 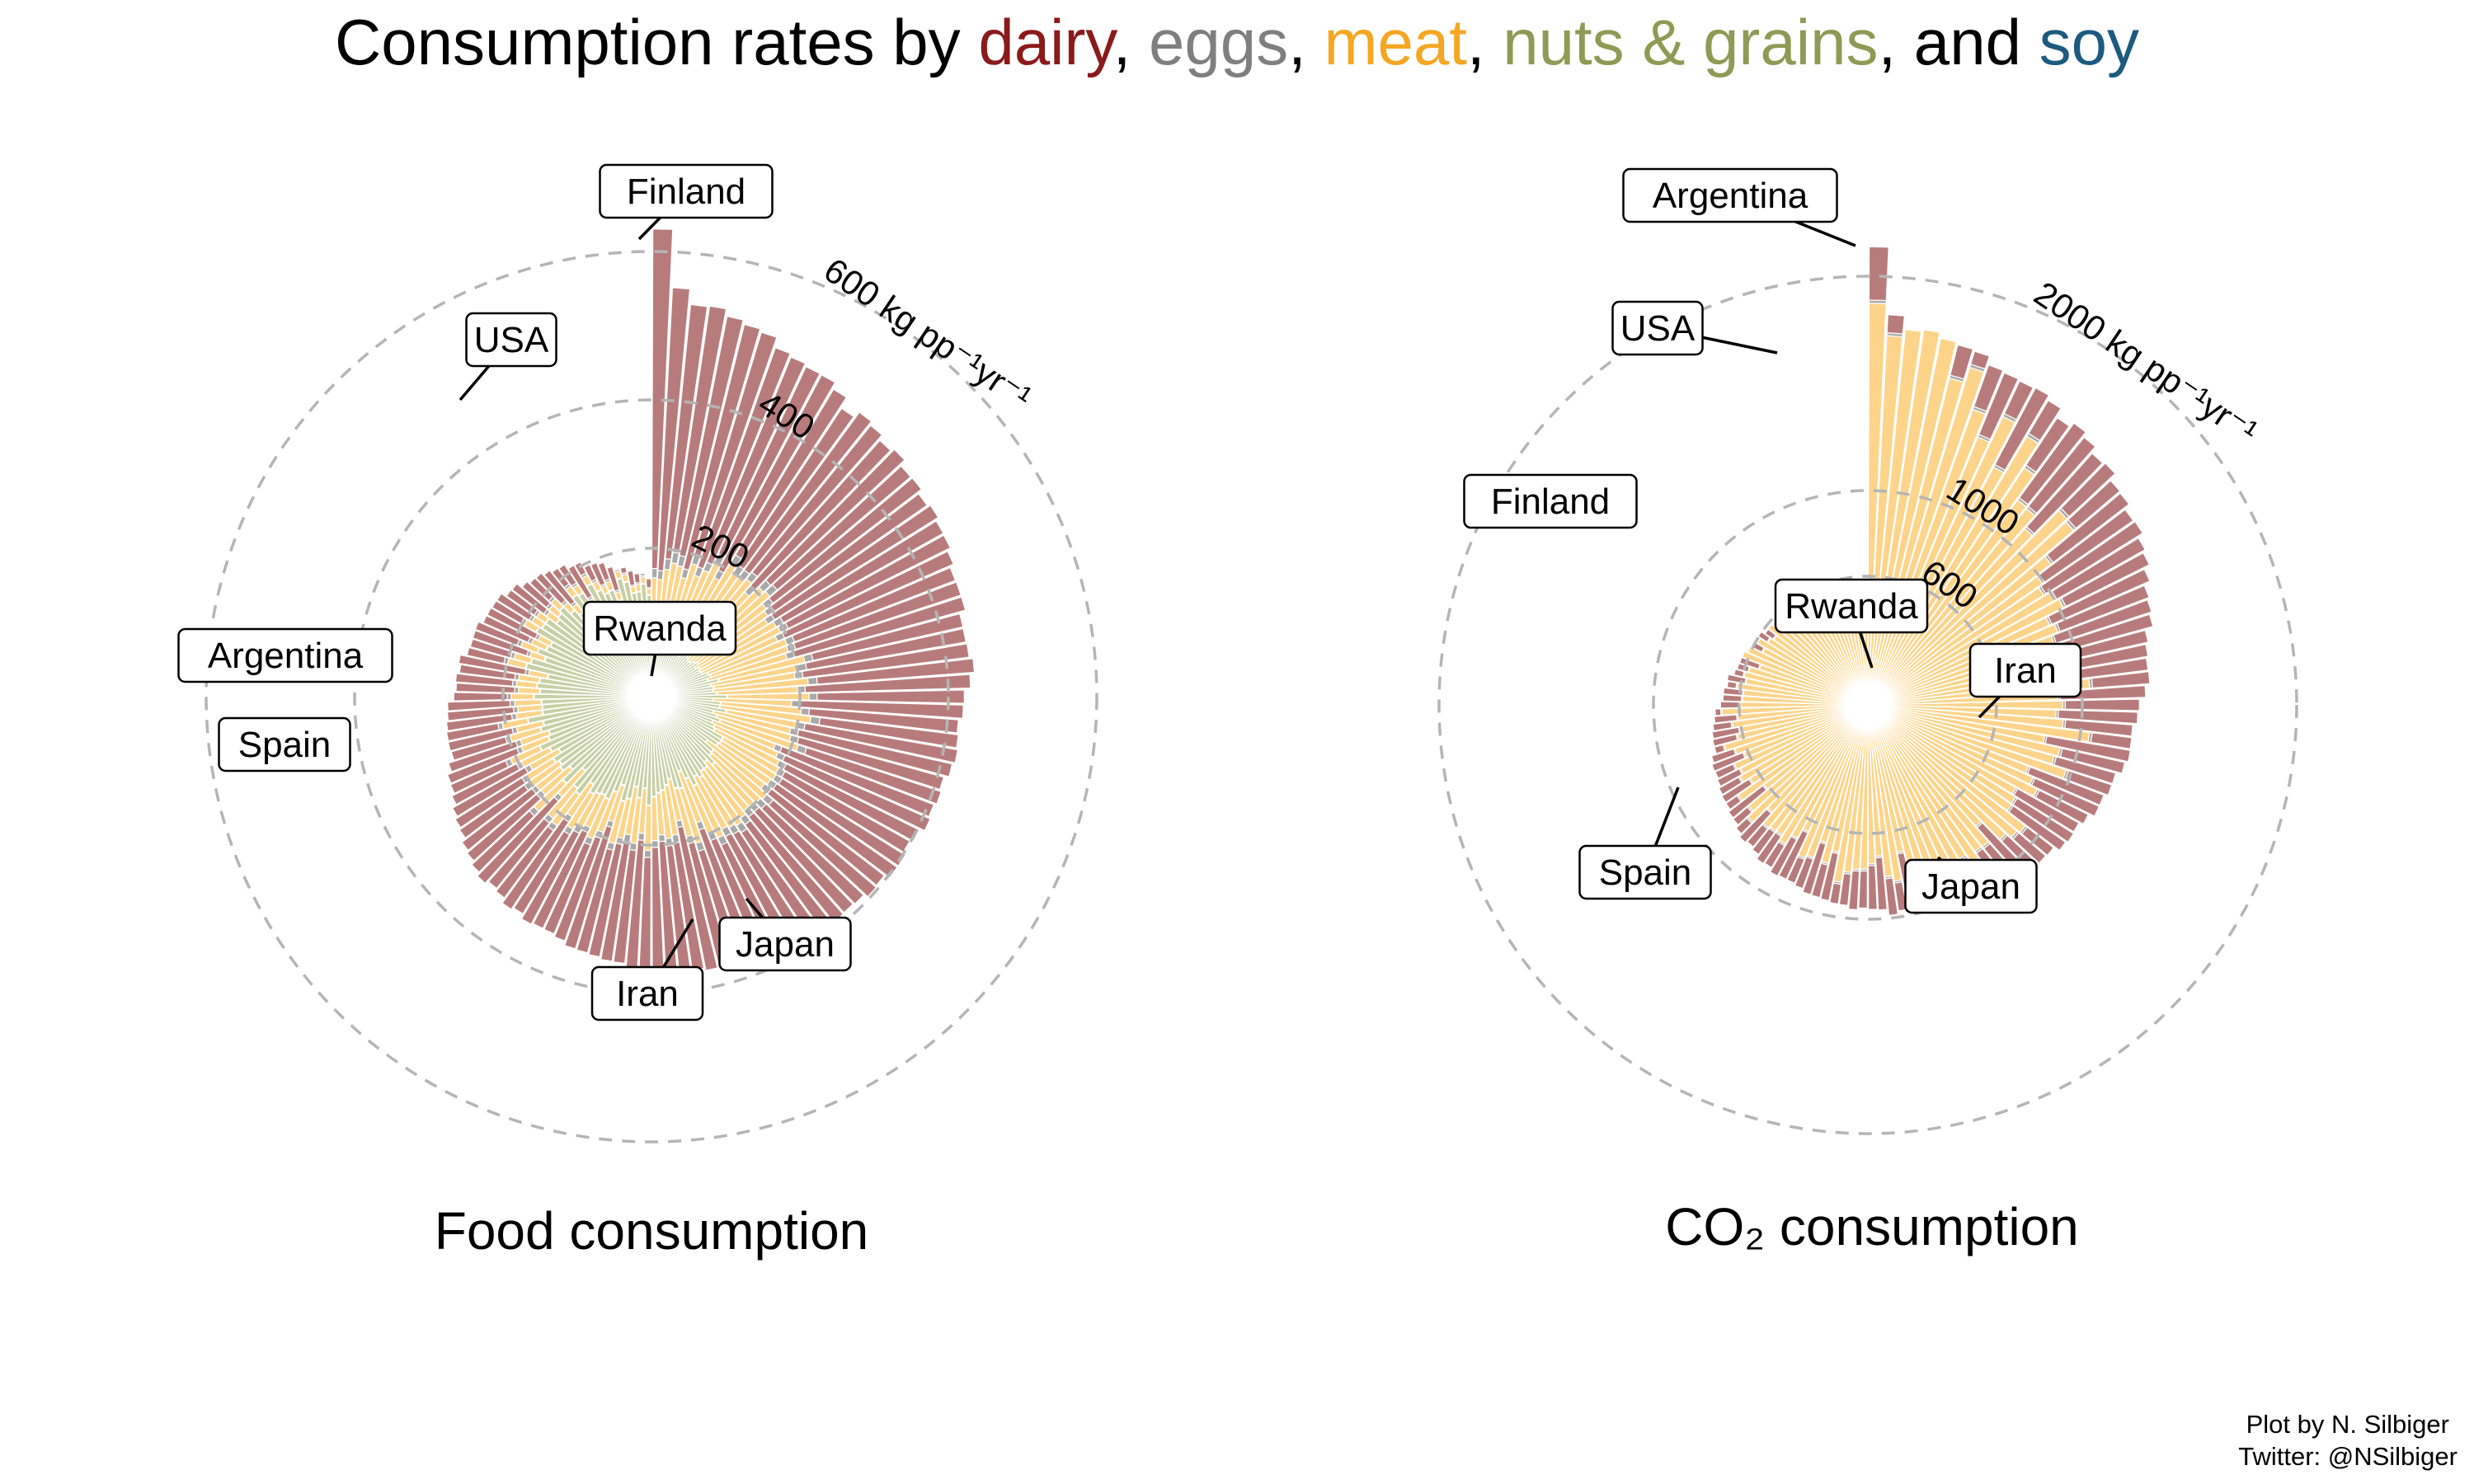 I want to click on food-panel-title: Food consumption, so click(x=652, y=1231).